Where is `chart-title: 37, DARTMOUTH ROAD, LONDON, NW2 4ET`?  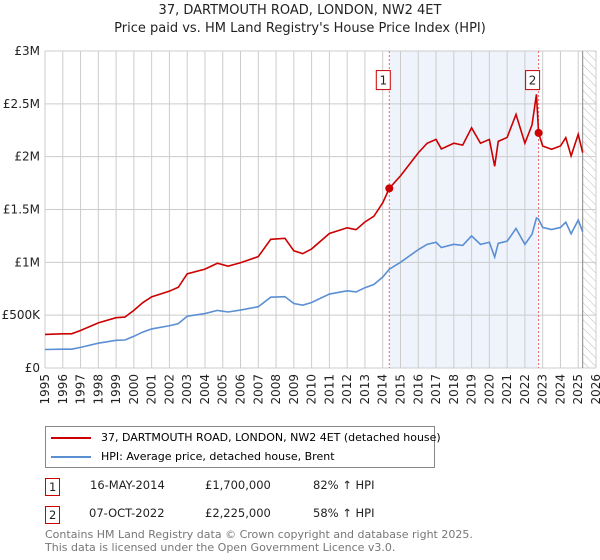
chart-title: 37, DARTMOUTH ROAD, LONDON, NW2 4ET is located at coordinates (300, 10).